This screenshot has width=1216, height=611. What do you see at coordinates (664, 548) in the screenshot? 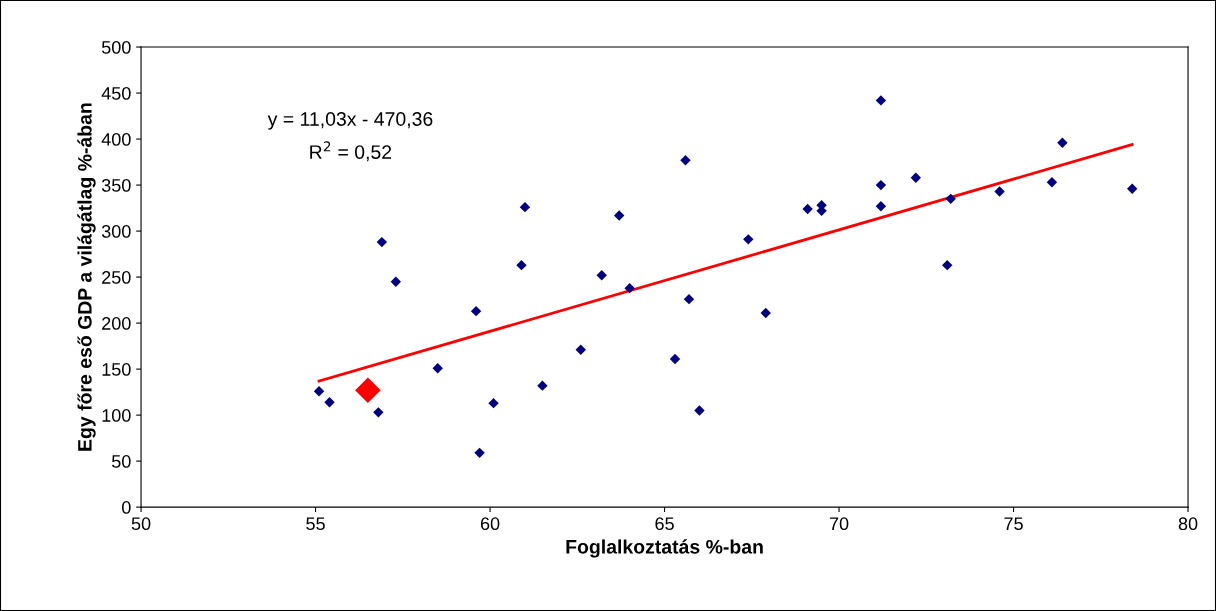
I see `x-axis-title: Foglalkoztatás %-ban` at bounding box center [664, 548].